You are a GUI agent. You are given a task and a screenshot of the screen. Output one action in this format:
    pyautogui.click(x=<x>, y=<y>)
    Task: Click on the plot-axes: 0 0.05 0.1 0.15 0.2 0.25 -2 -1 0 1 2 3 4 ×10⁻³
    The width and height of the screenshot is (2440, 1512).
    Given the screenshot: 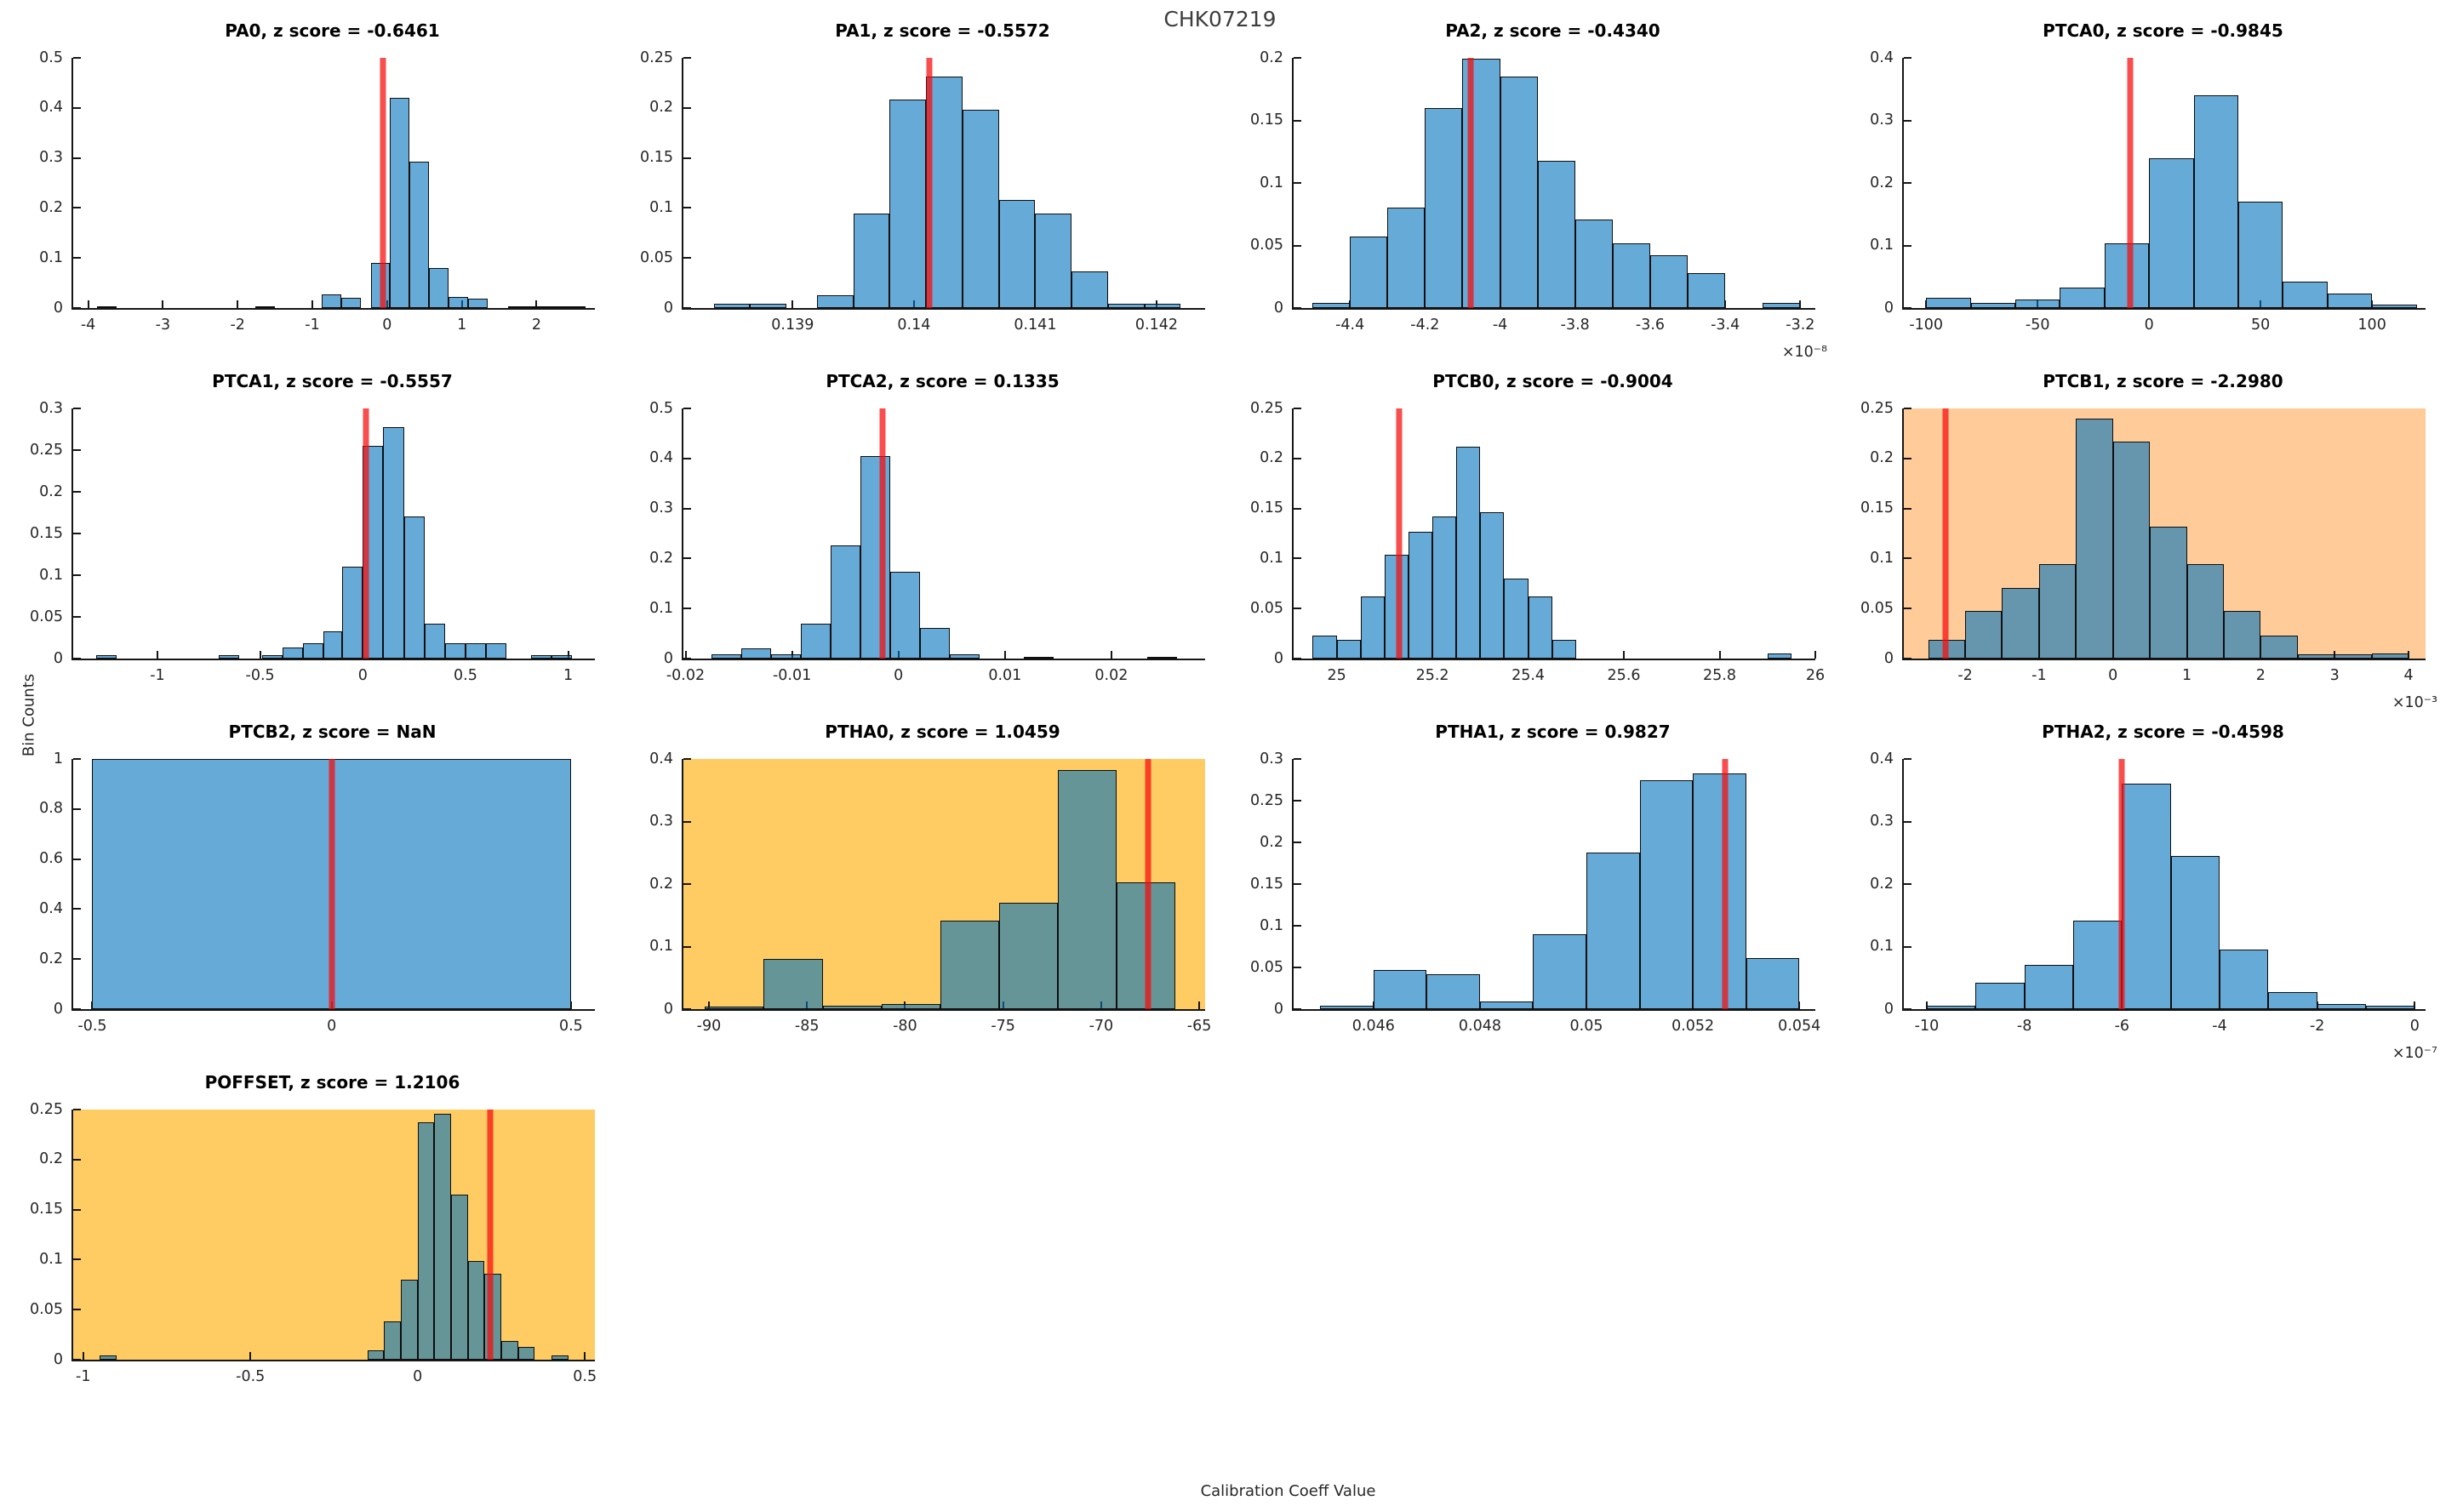 What is the action you would take?
    pyautogui.click(x=2148, y=556)
    